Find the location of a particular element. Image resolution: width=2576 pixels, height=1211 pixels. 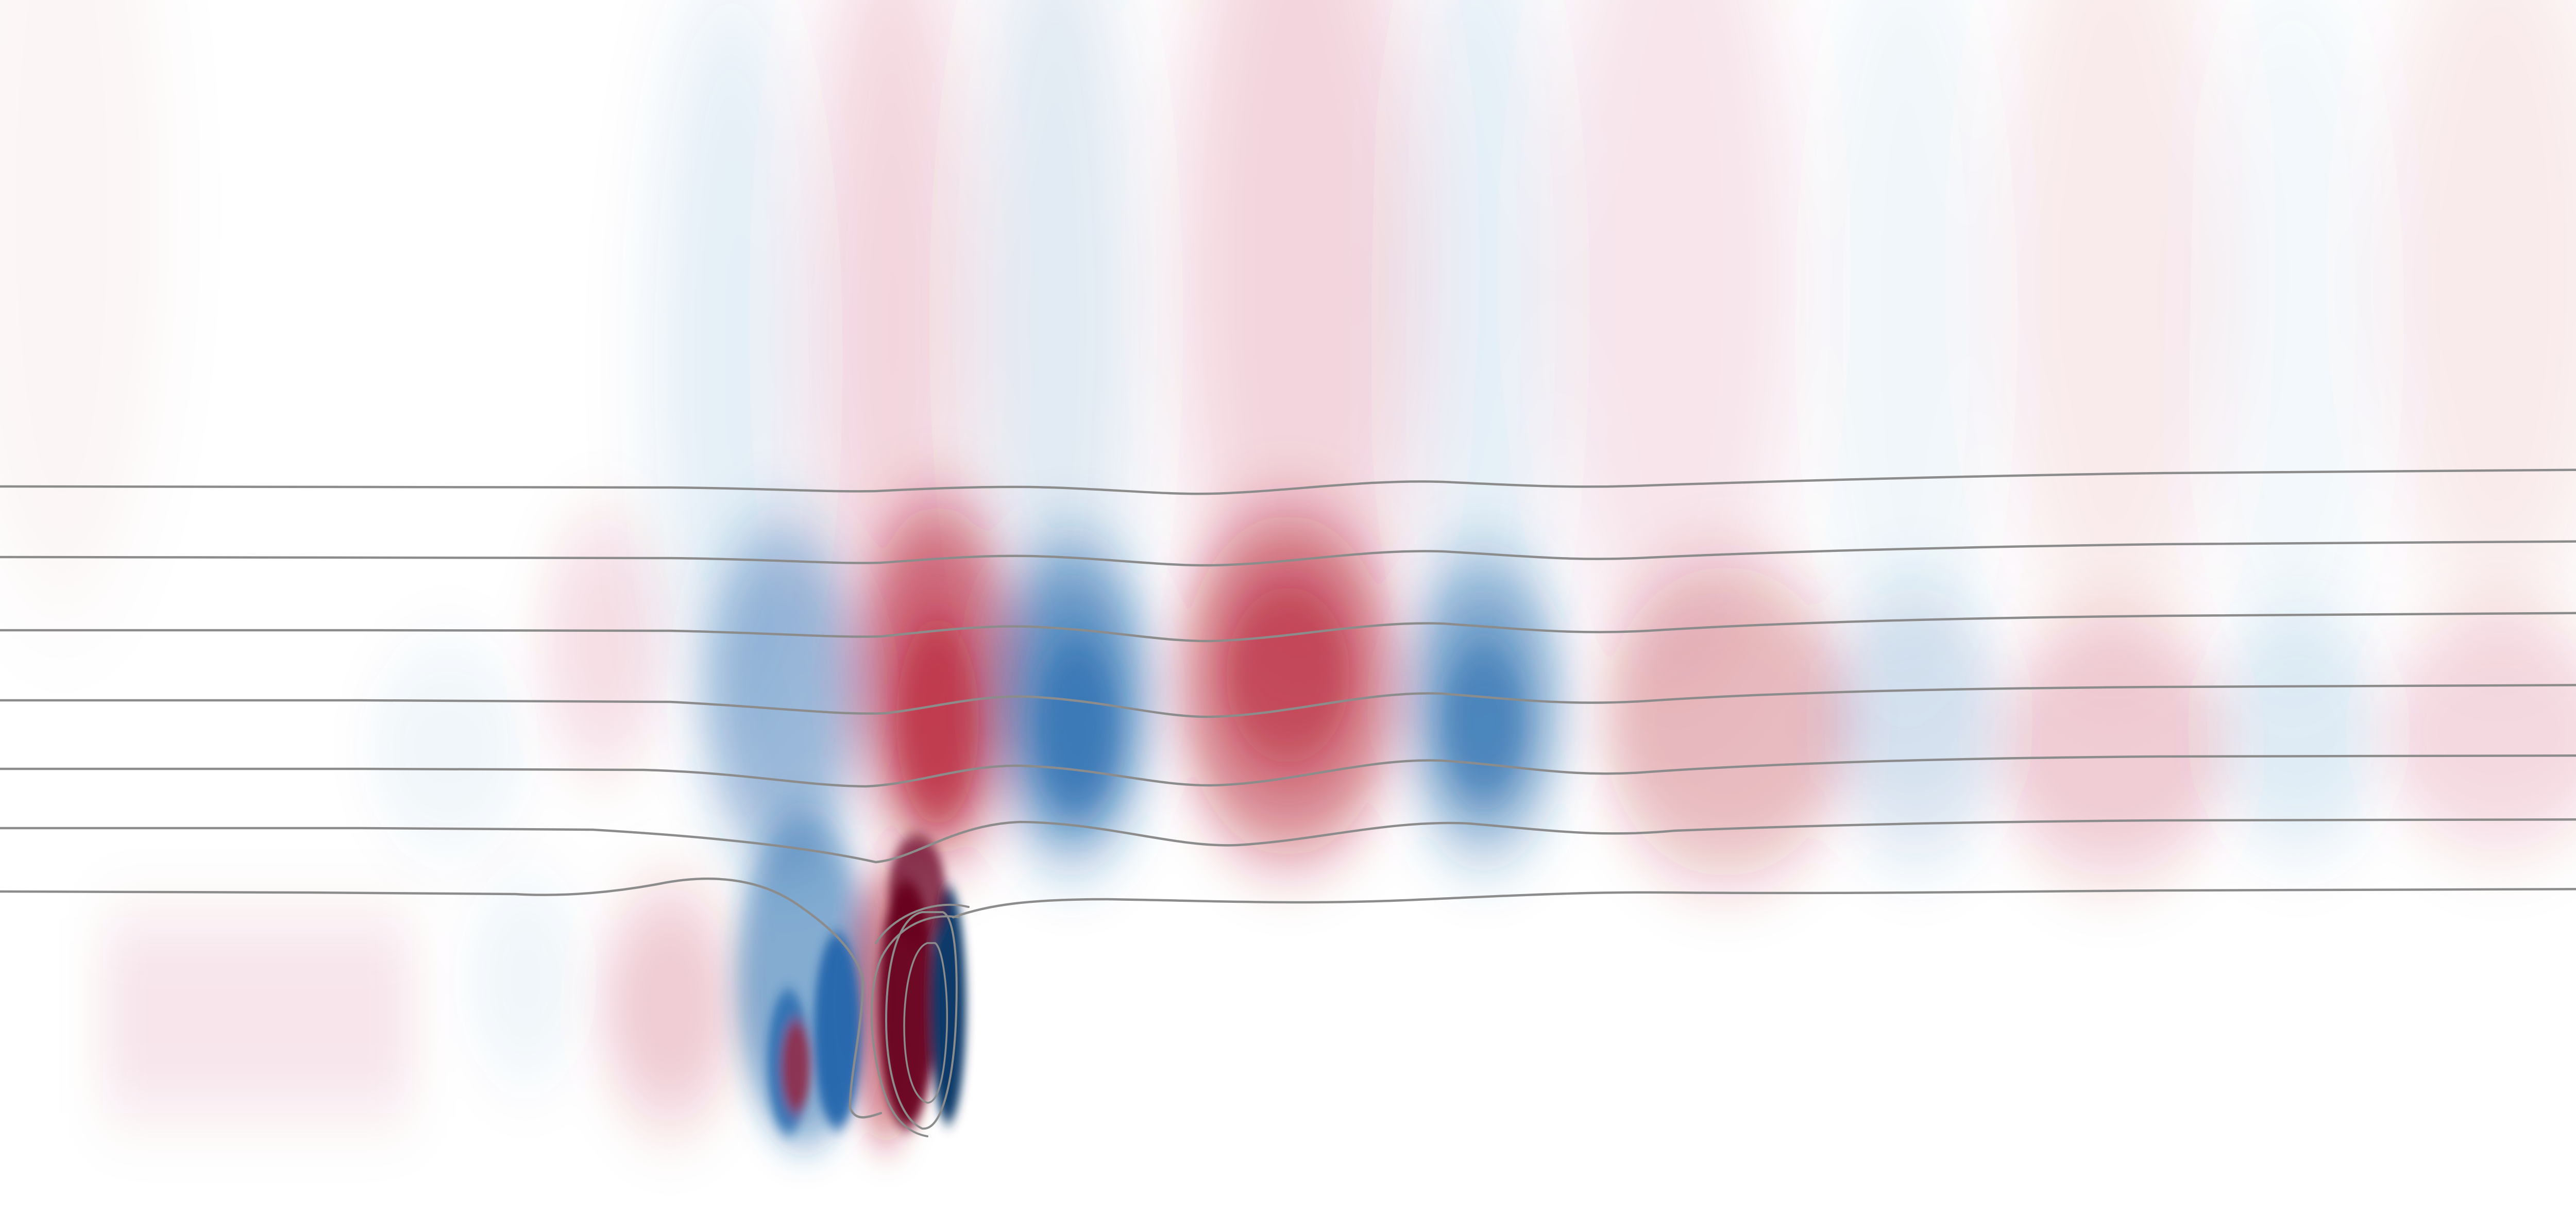

patch-negative is located at coordinates (525, 979).